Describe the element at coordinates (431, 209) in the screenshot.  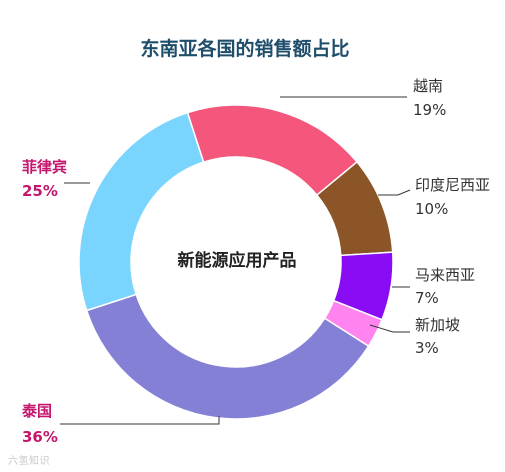
I see `slice-value-label-1: 10%` at that location.